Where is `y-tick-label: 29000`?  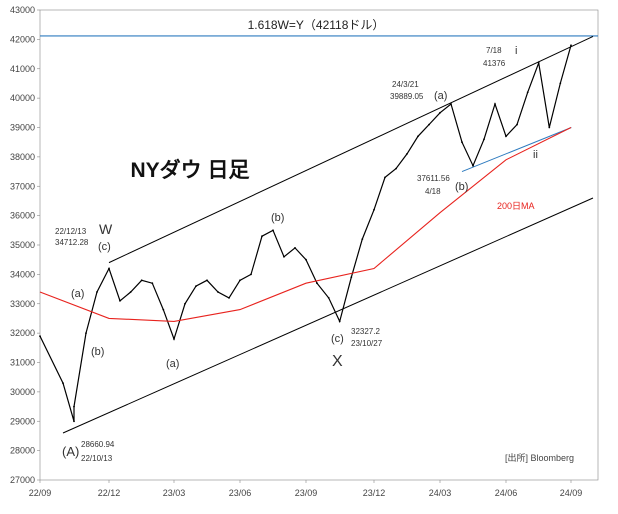 y-tick-label: 29000 is located at coordinates (22, 421).